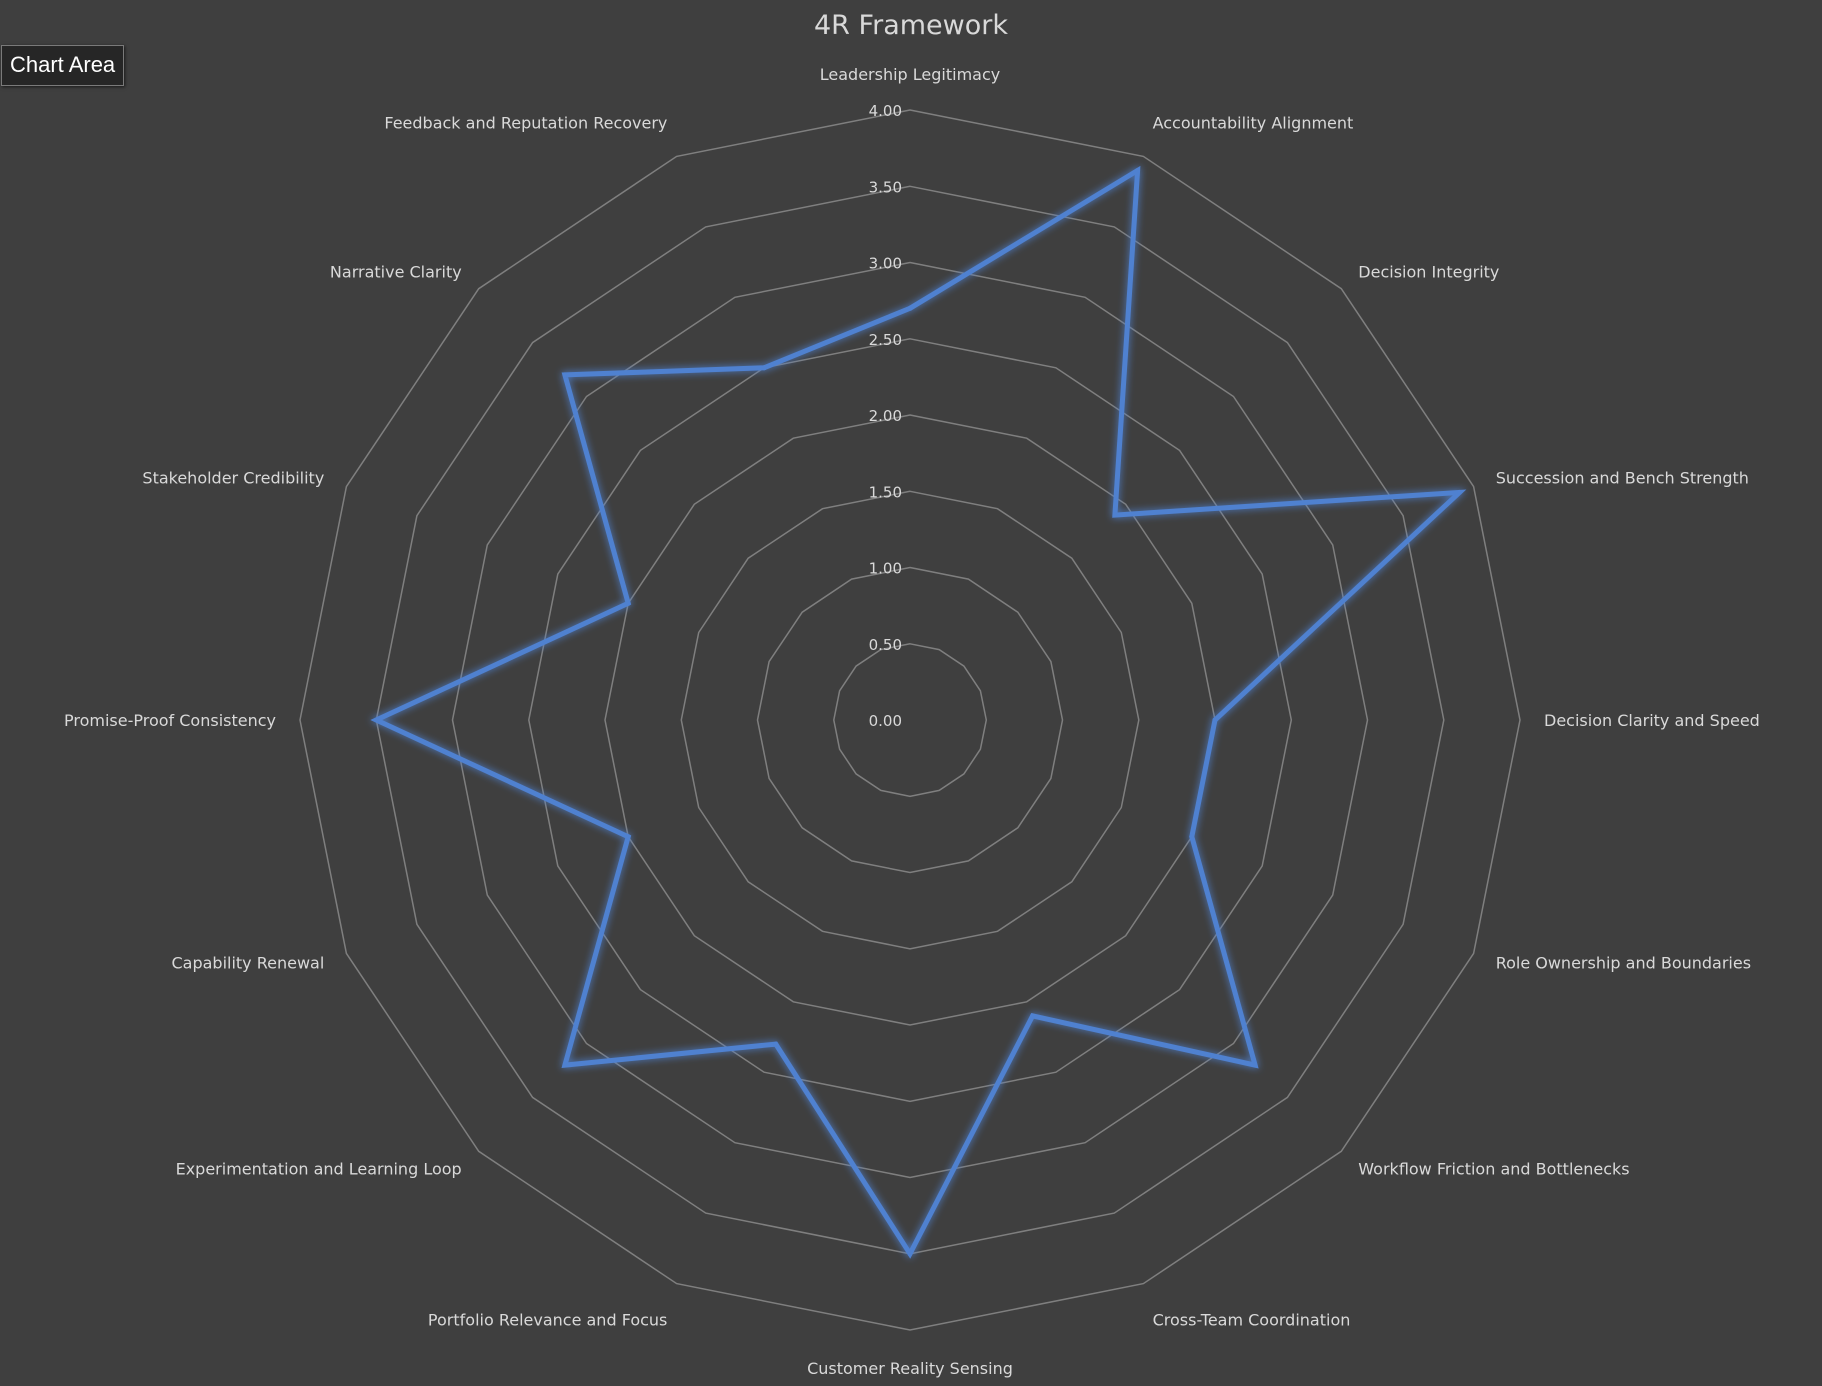  Describe the element at coordinates (1652, 720) in the screenshot. I see `category-label: Decision Clarity and Speed` at that location.